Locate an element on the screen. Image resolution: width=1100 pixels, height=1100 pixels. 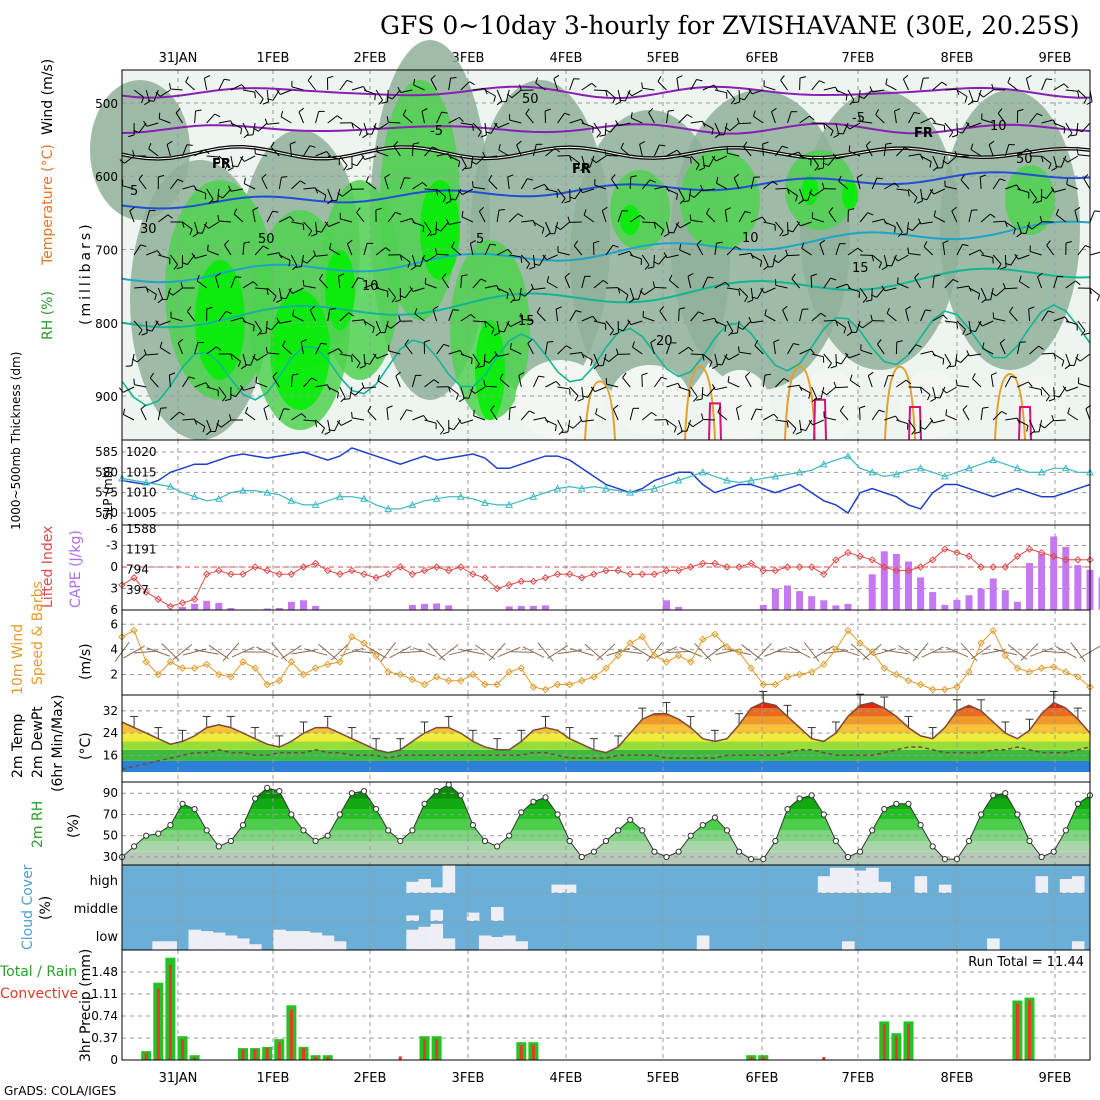
rh-shading-region is located at coordinates (850, 195).